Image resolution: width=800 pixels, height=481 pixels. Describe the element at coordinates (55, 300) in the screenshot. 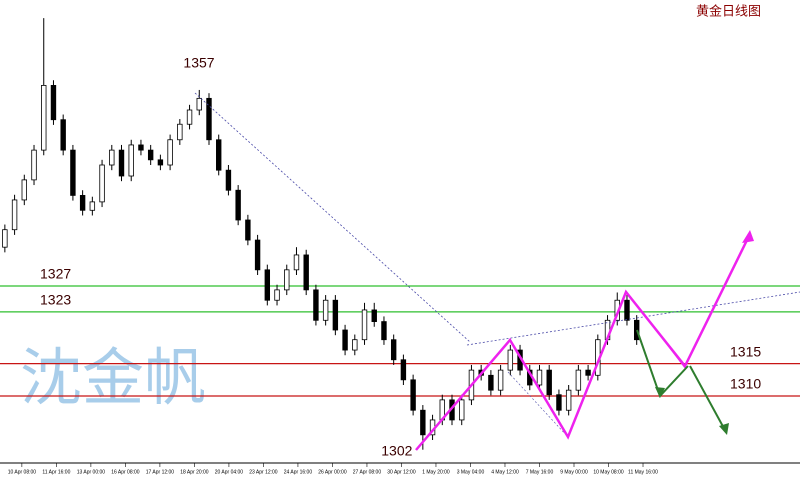

I see `level-label: 1323` at that location.